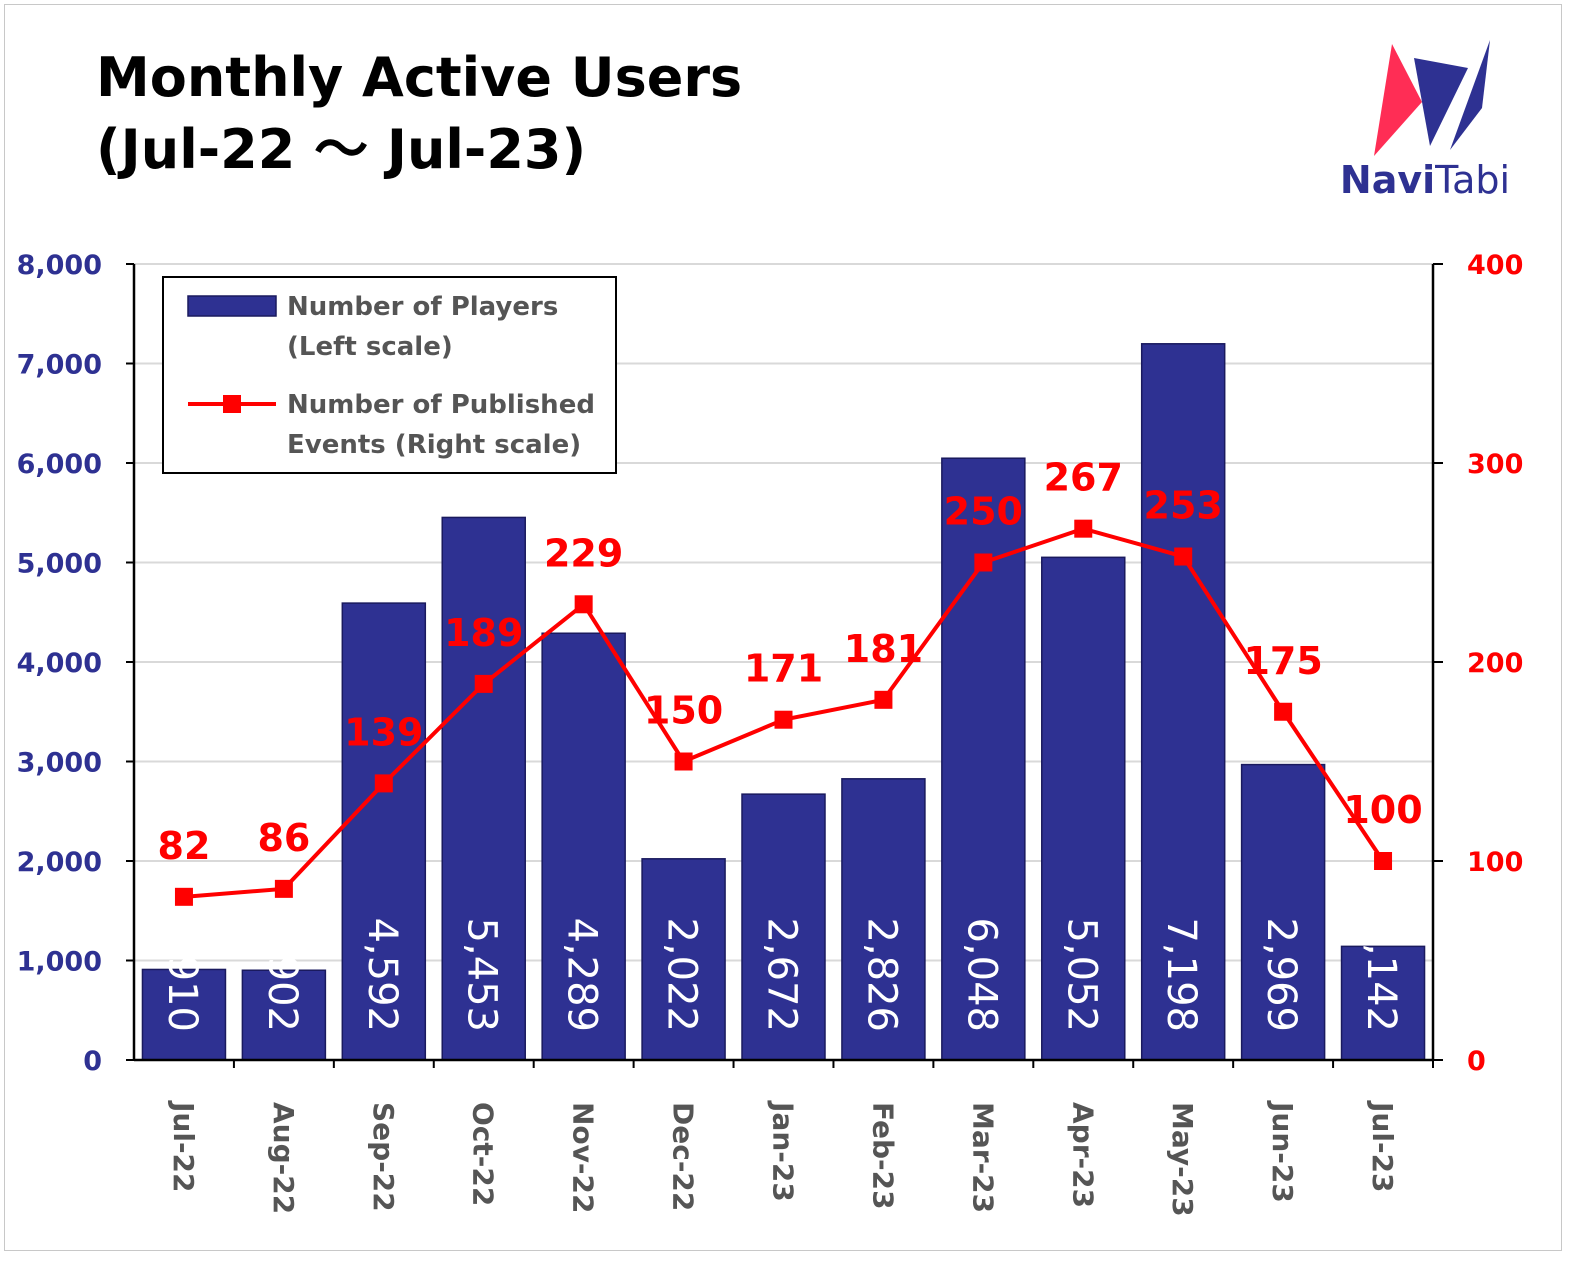 The height and width of the screenshot is (1265, 1576). I want to click on bar-value-label: 2,672, so click(782, 974).